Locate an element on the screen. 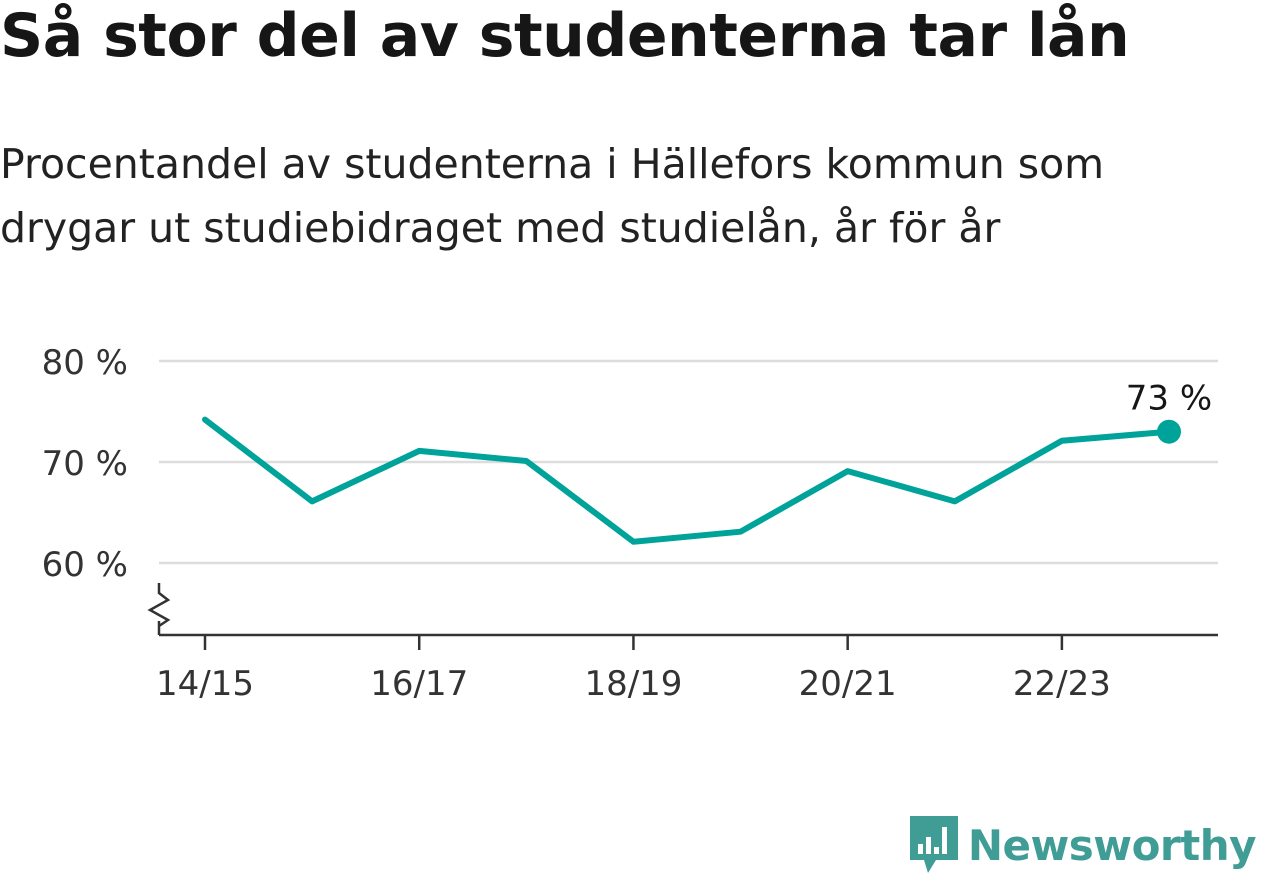  y-axis-break-icon is located at coordinates (159, 605).